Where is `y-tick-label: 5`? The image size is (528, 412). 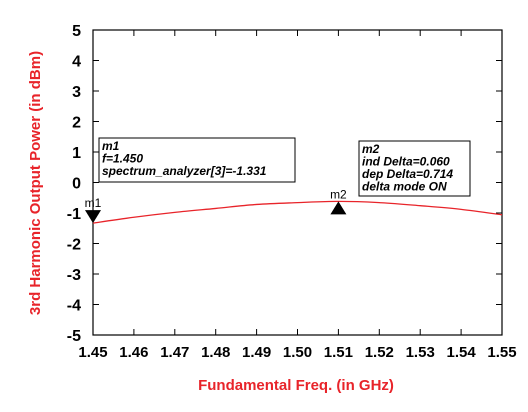
y-tick-label: 5 is located at coordinates (76, 31).